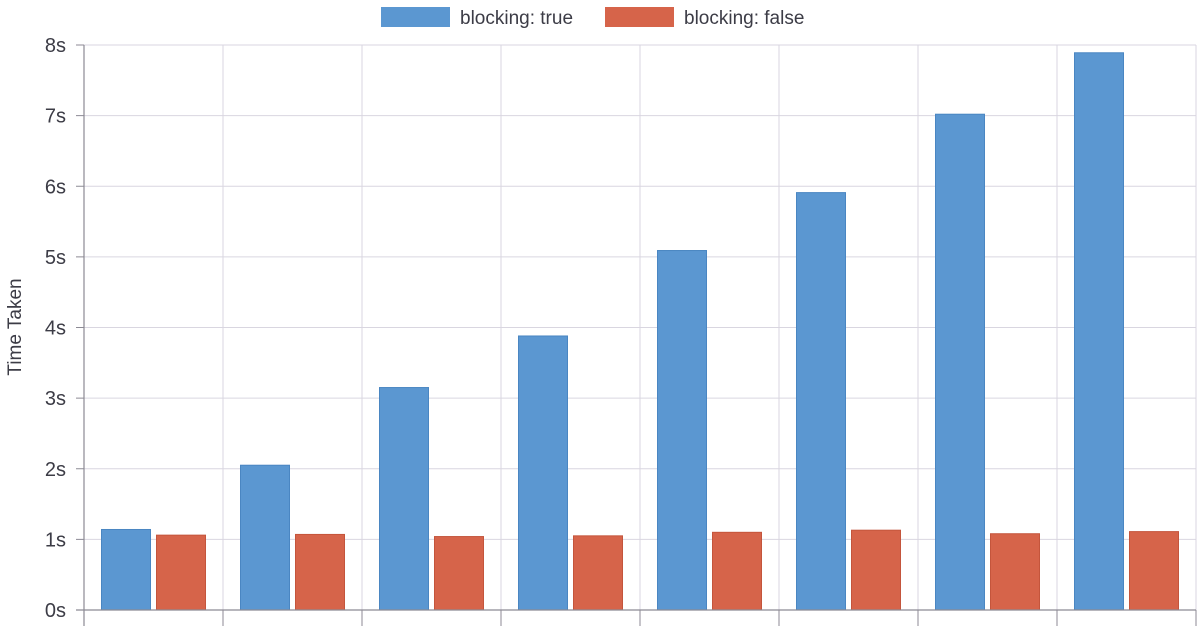  What do you see at coordinates (55, 46) in the screenshot?
I see `y-tick-label: 8s` at bounding box center [55, 46].